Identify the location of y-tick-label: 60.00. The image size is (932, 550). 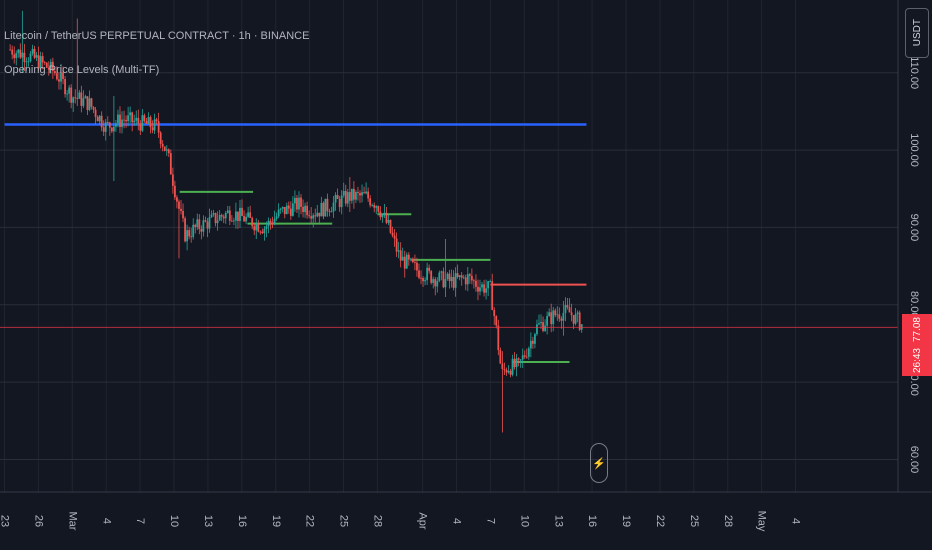
(914, 460).